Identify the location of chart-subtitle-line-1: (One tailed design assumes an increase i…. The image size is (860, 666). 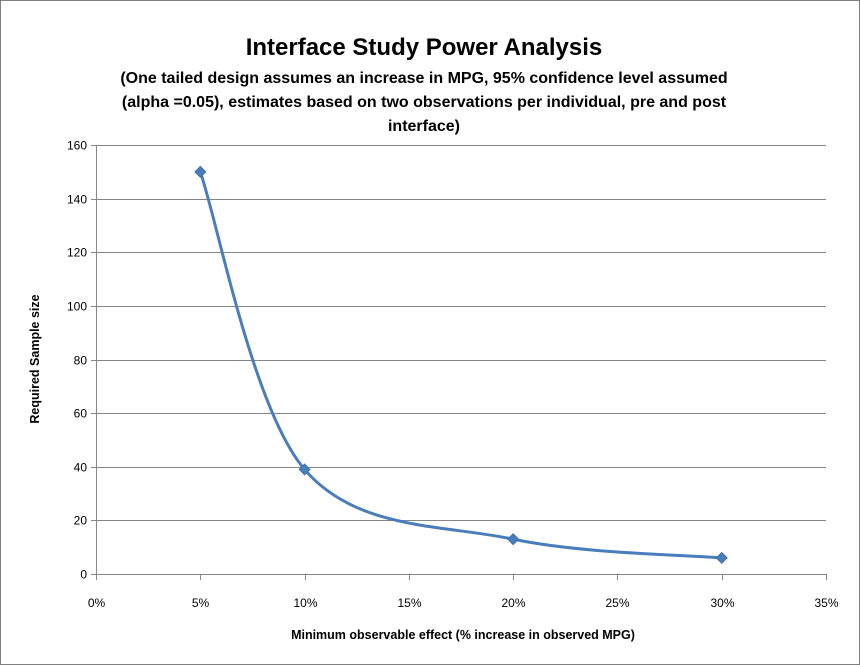
(423, 78).